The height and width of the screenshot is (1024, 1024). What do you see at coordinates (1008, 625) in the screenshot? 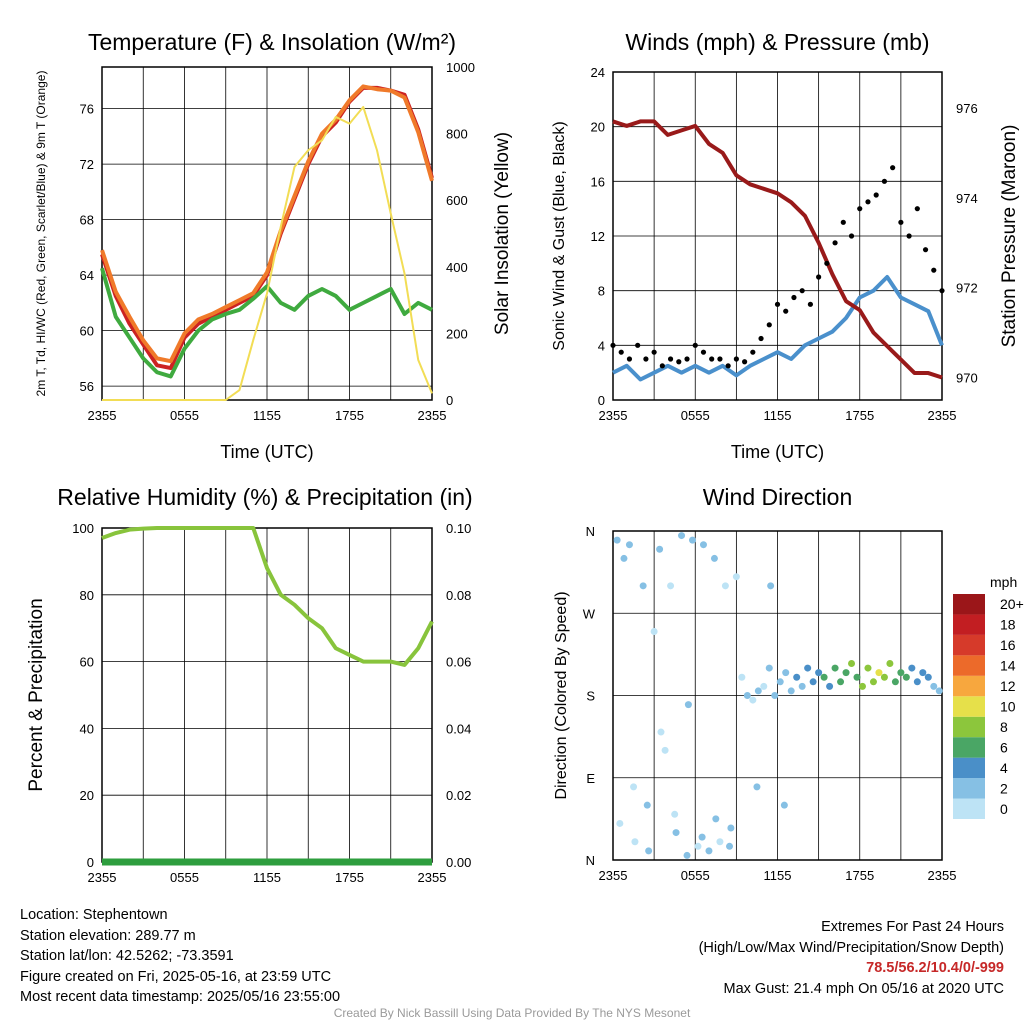
I see `colorbar-label: 18` at bounding box center [1008, 625].